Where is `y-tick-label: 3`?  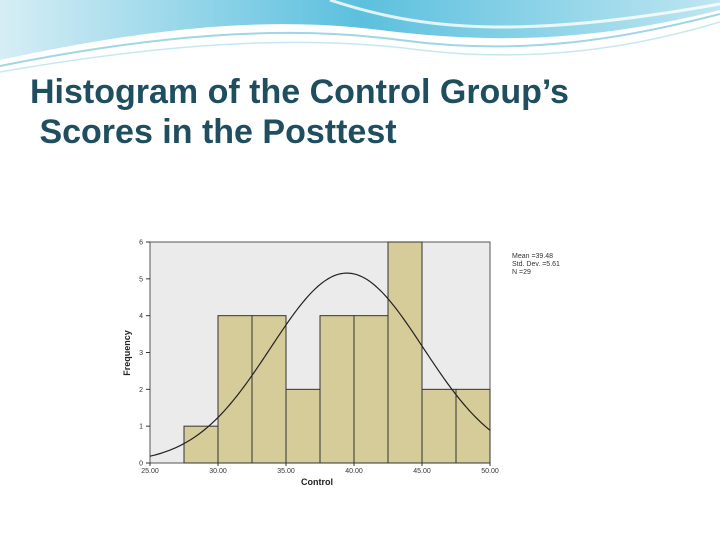 y-tick-label: 3 is located at coordinates (141, 353).